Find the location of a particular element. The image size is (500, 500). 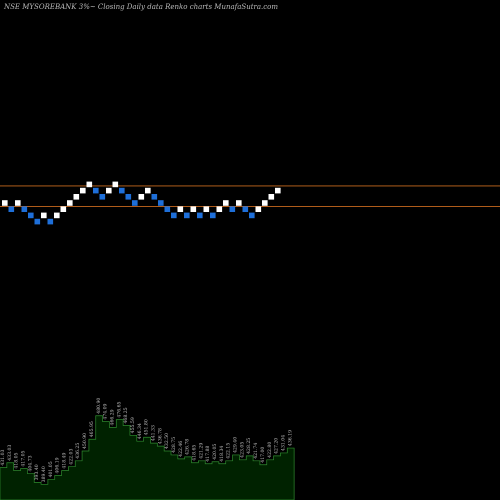

renko-bricks is located at coordinates (141, 203).